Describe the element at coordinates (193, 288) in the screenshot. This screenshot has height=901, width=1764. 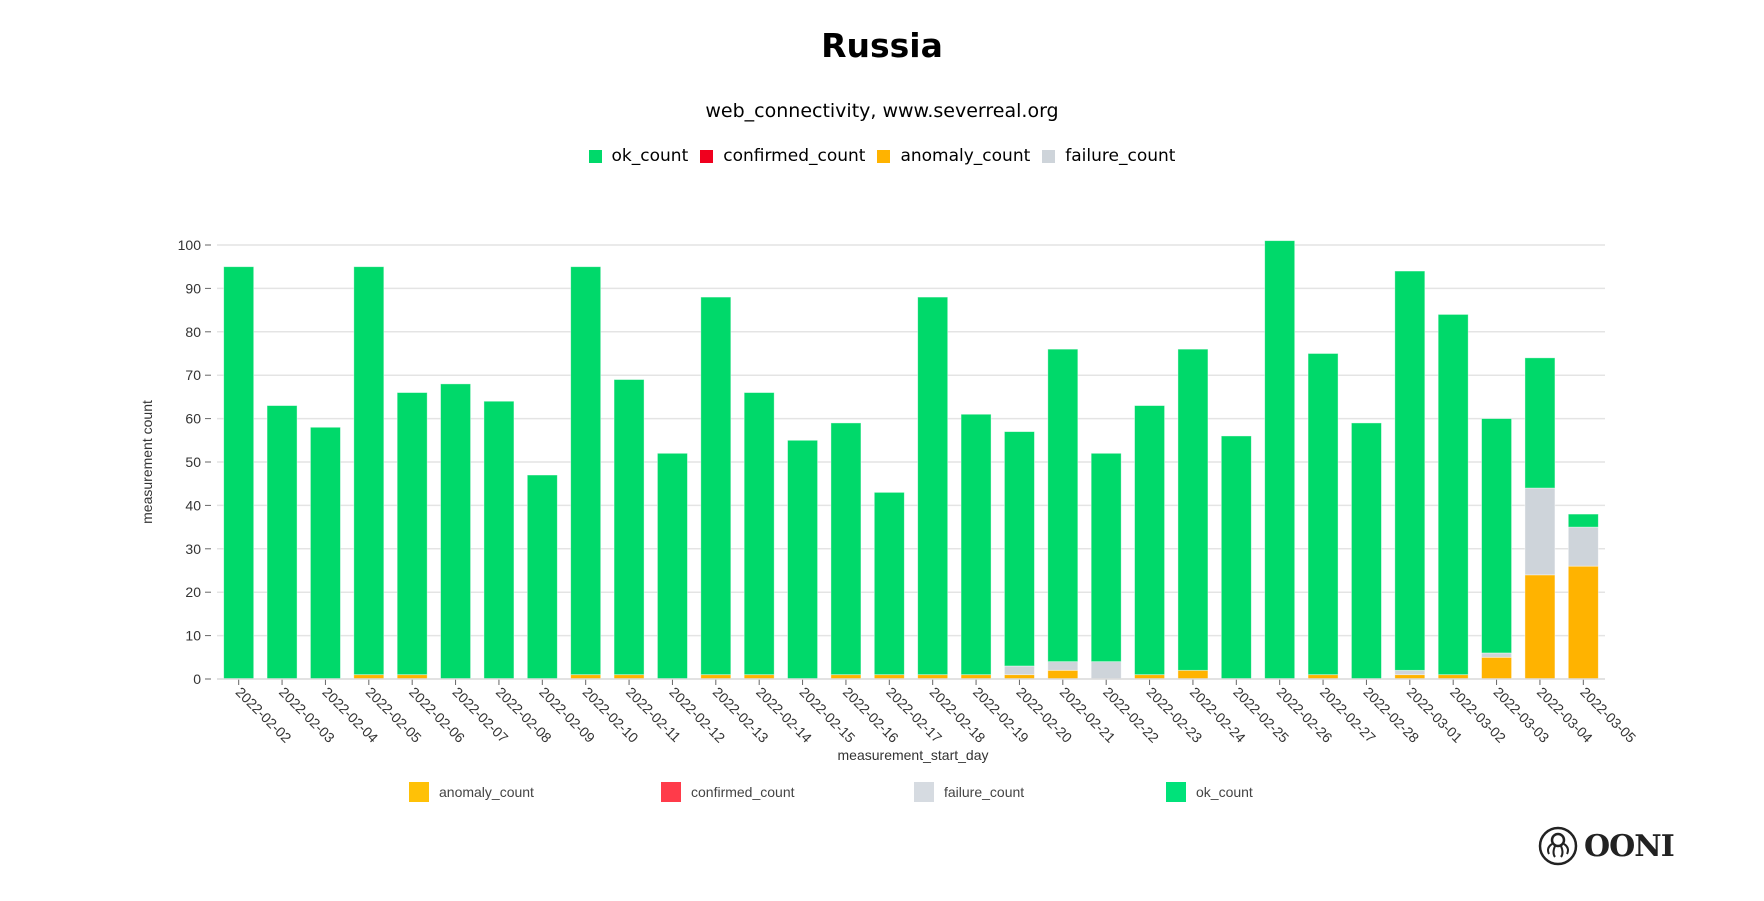
I see `y-tick-label: 90` at that location.